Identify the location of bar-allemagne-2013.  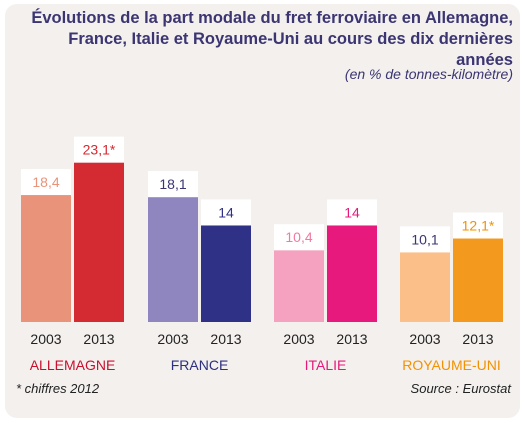
(99, 242).